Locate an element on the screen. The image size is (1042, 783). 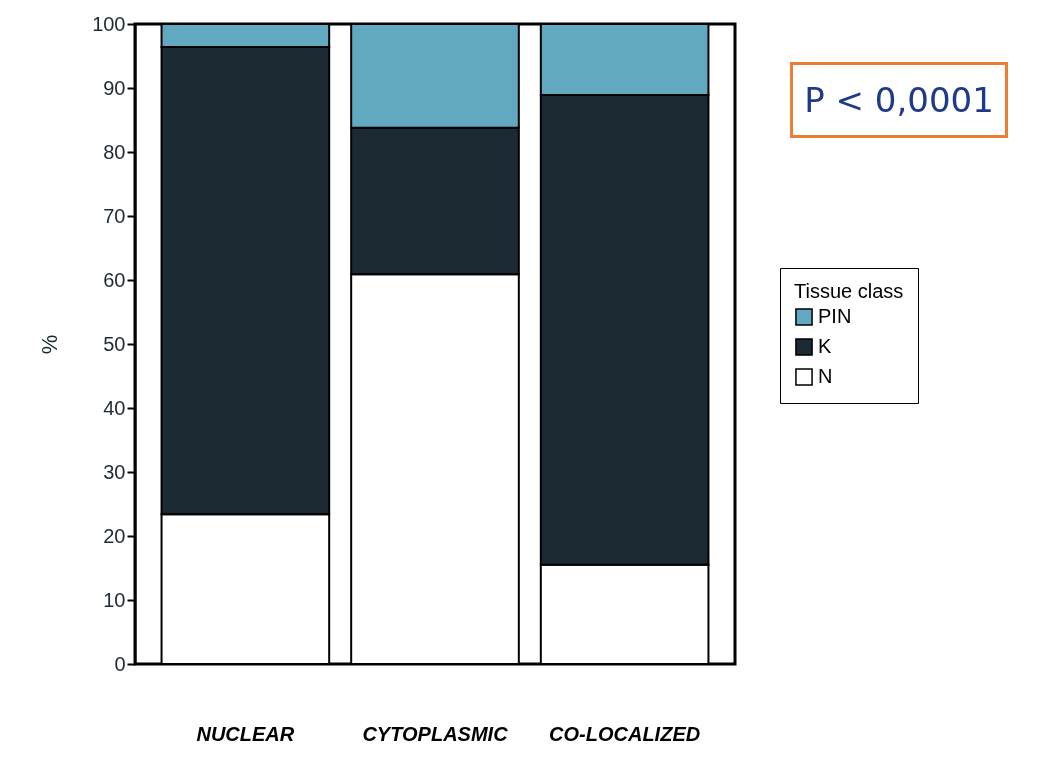
y-tick-label: 90 is located at coordinates (114, 87).